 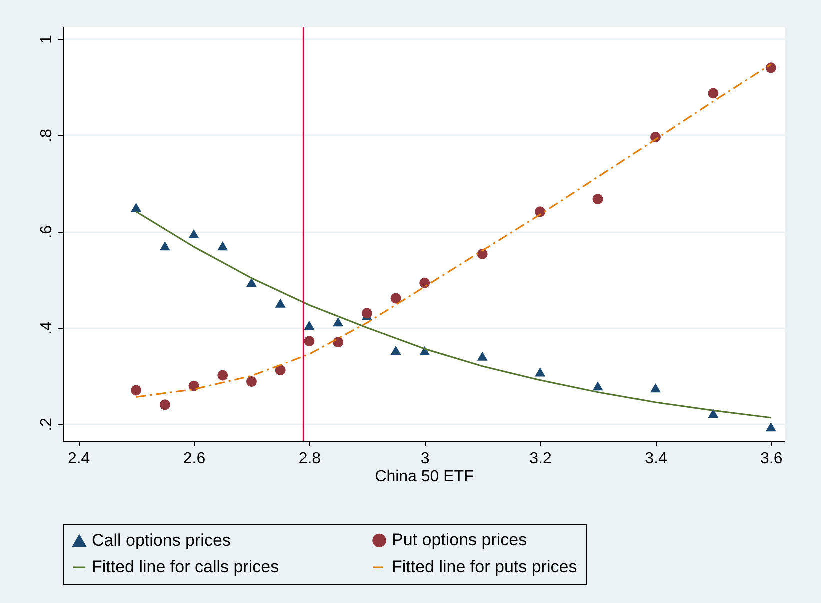 What do you see at coordinates (485, 567) in the screenshot?
I see `legend-label: Fitted line for puts prices` at bounding box center [485, 567].